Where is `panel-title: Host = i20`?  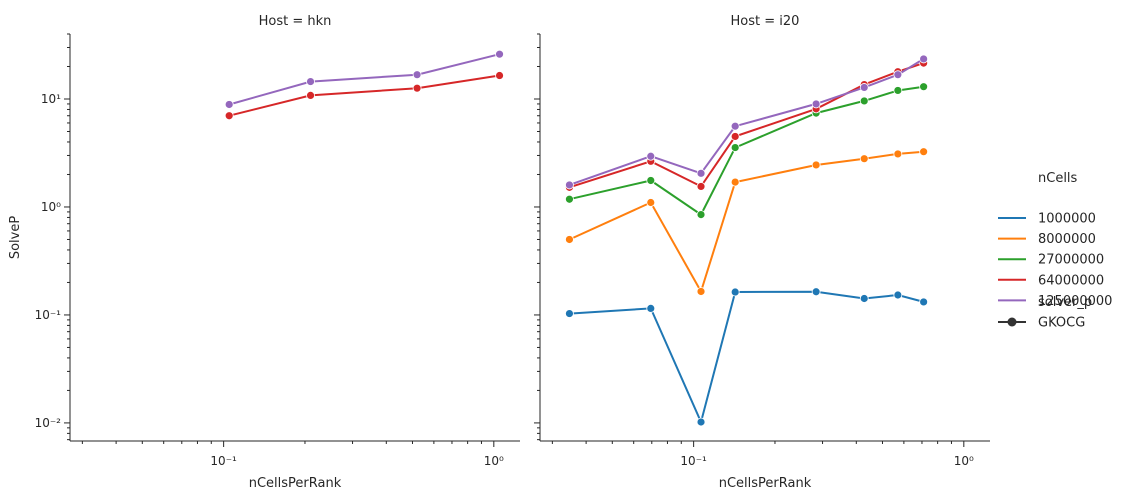 panel-title: Host = i20 is located at coordinates (765, 21).